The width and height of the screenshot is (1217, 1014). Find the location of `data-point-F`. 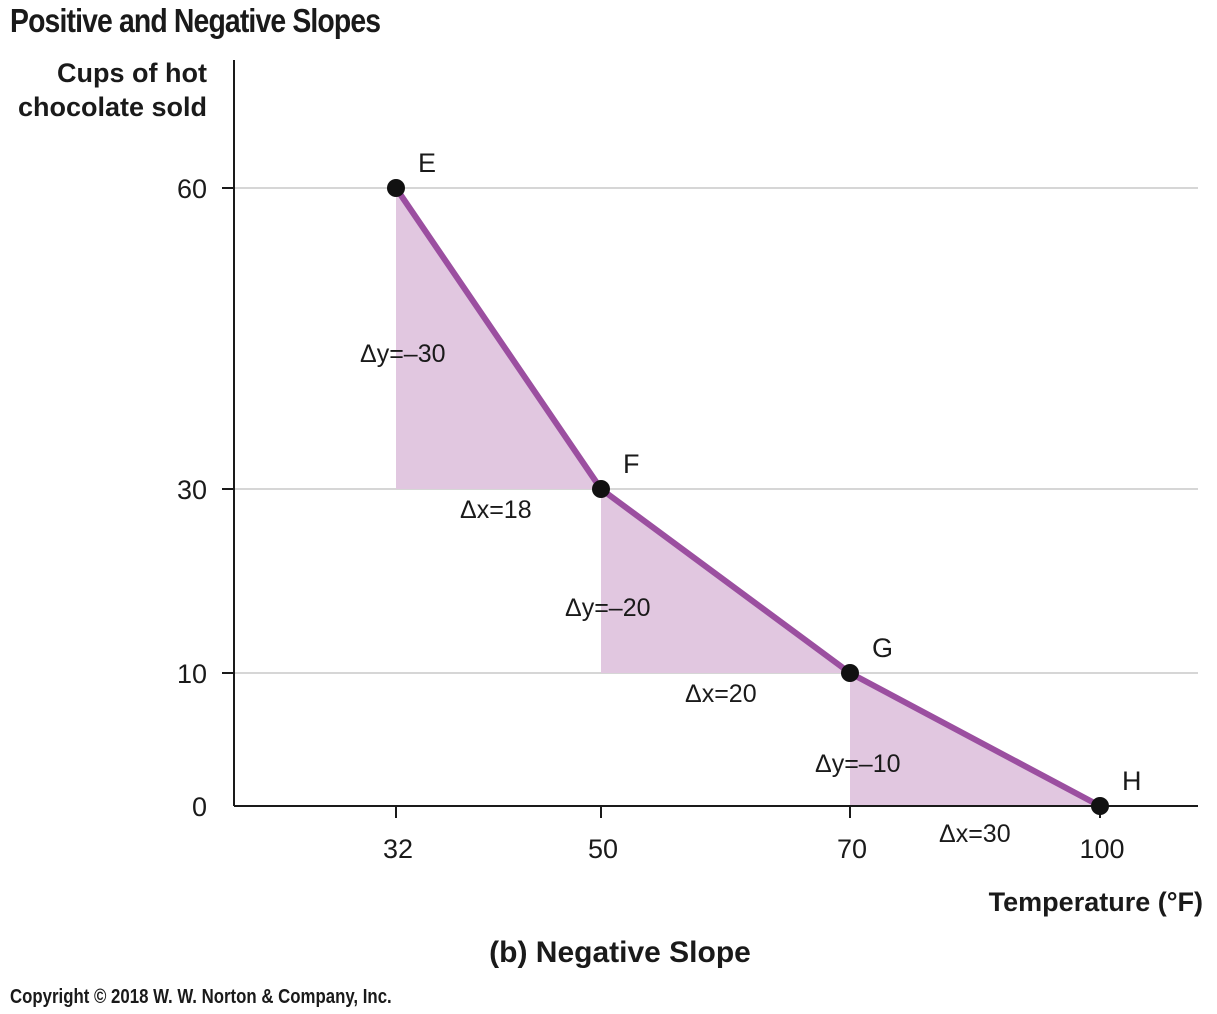

data-point-F is located at coordinates (601, 489).